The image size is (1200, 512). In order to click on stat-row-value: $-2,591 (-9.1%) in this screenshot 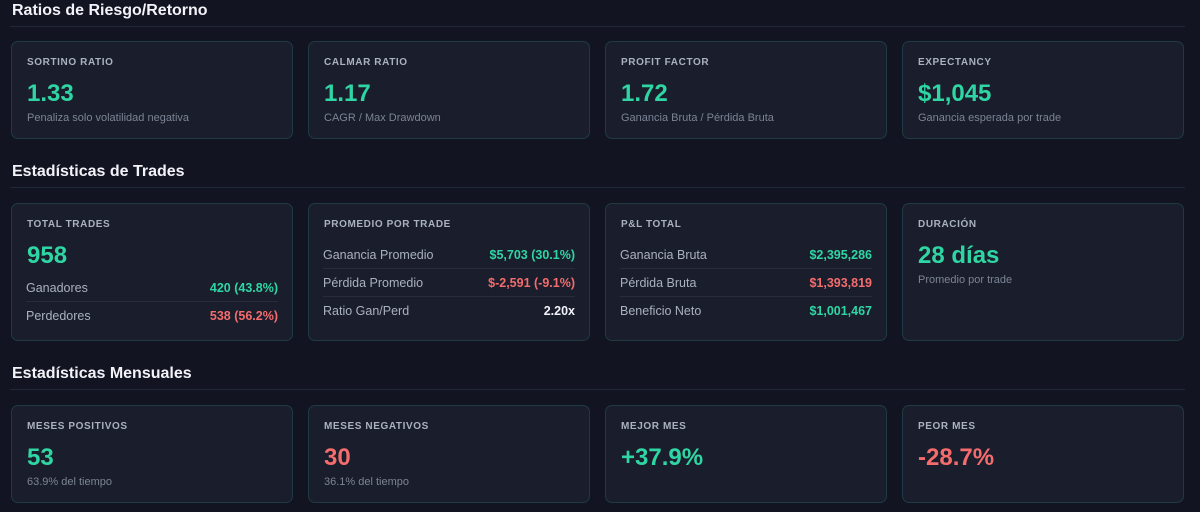, I will do `click(531, 282)`.